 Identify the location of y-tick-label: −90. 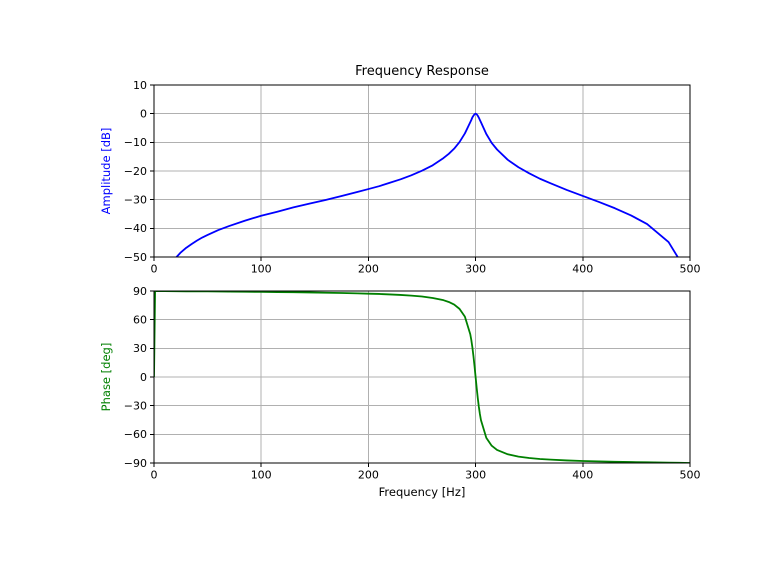
(135, 463).